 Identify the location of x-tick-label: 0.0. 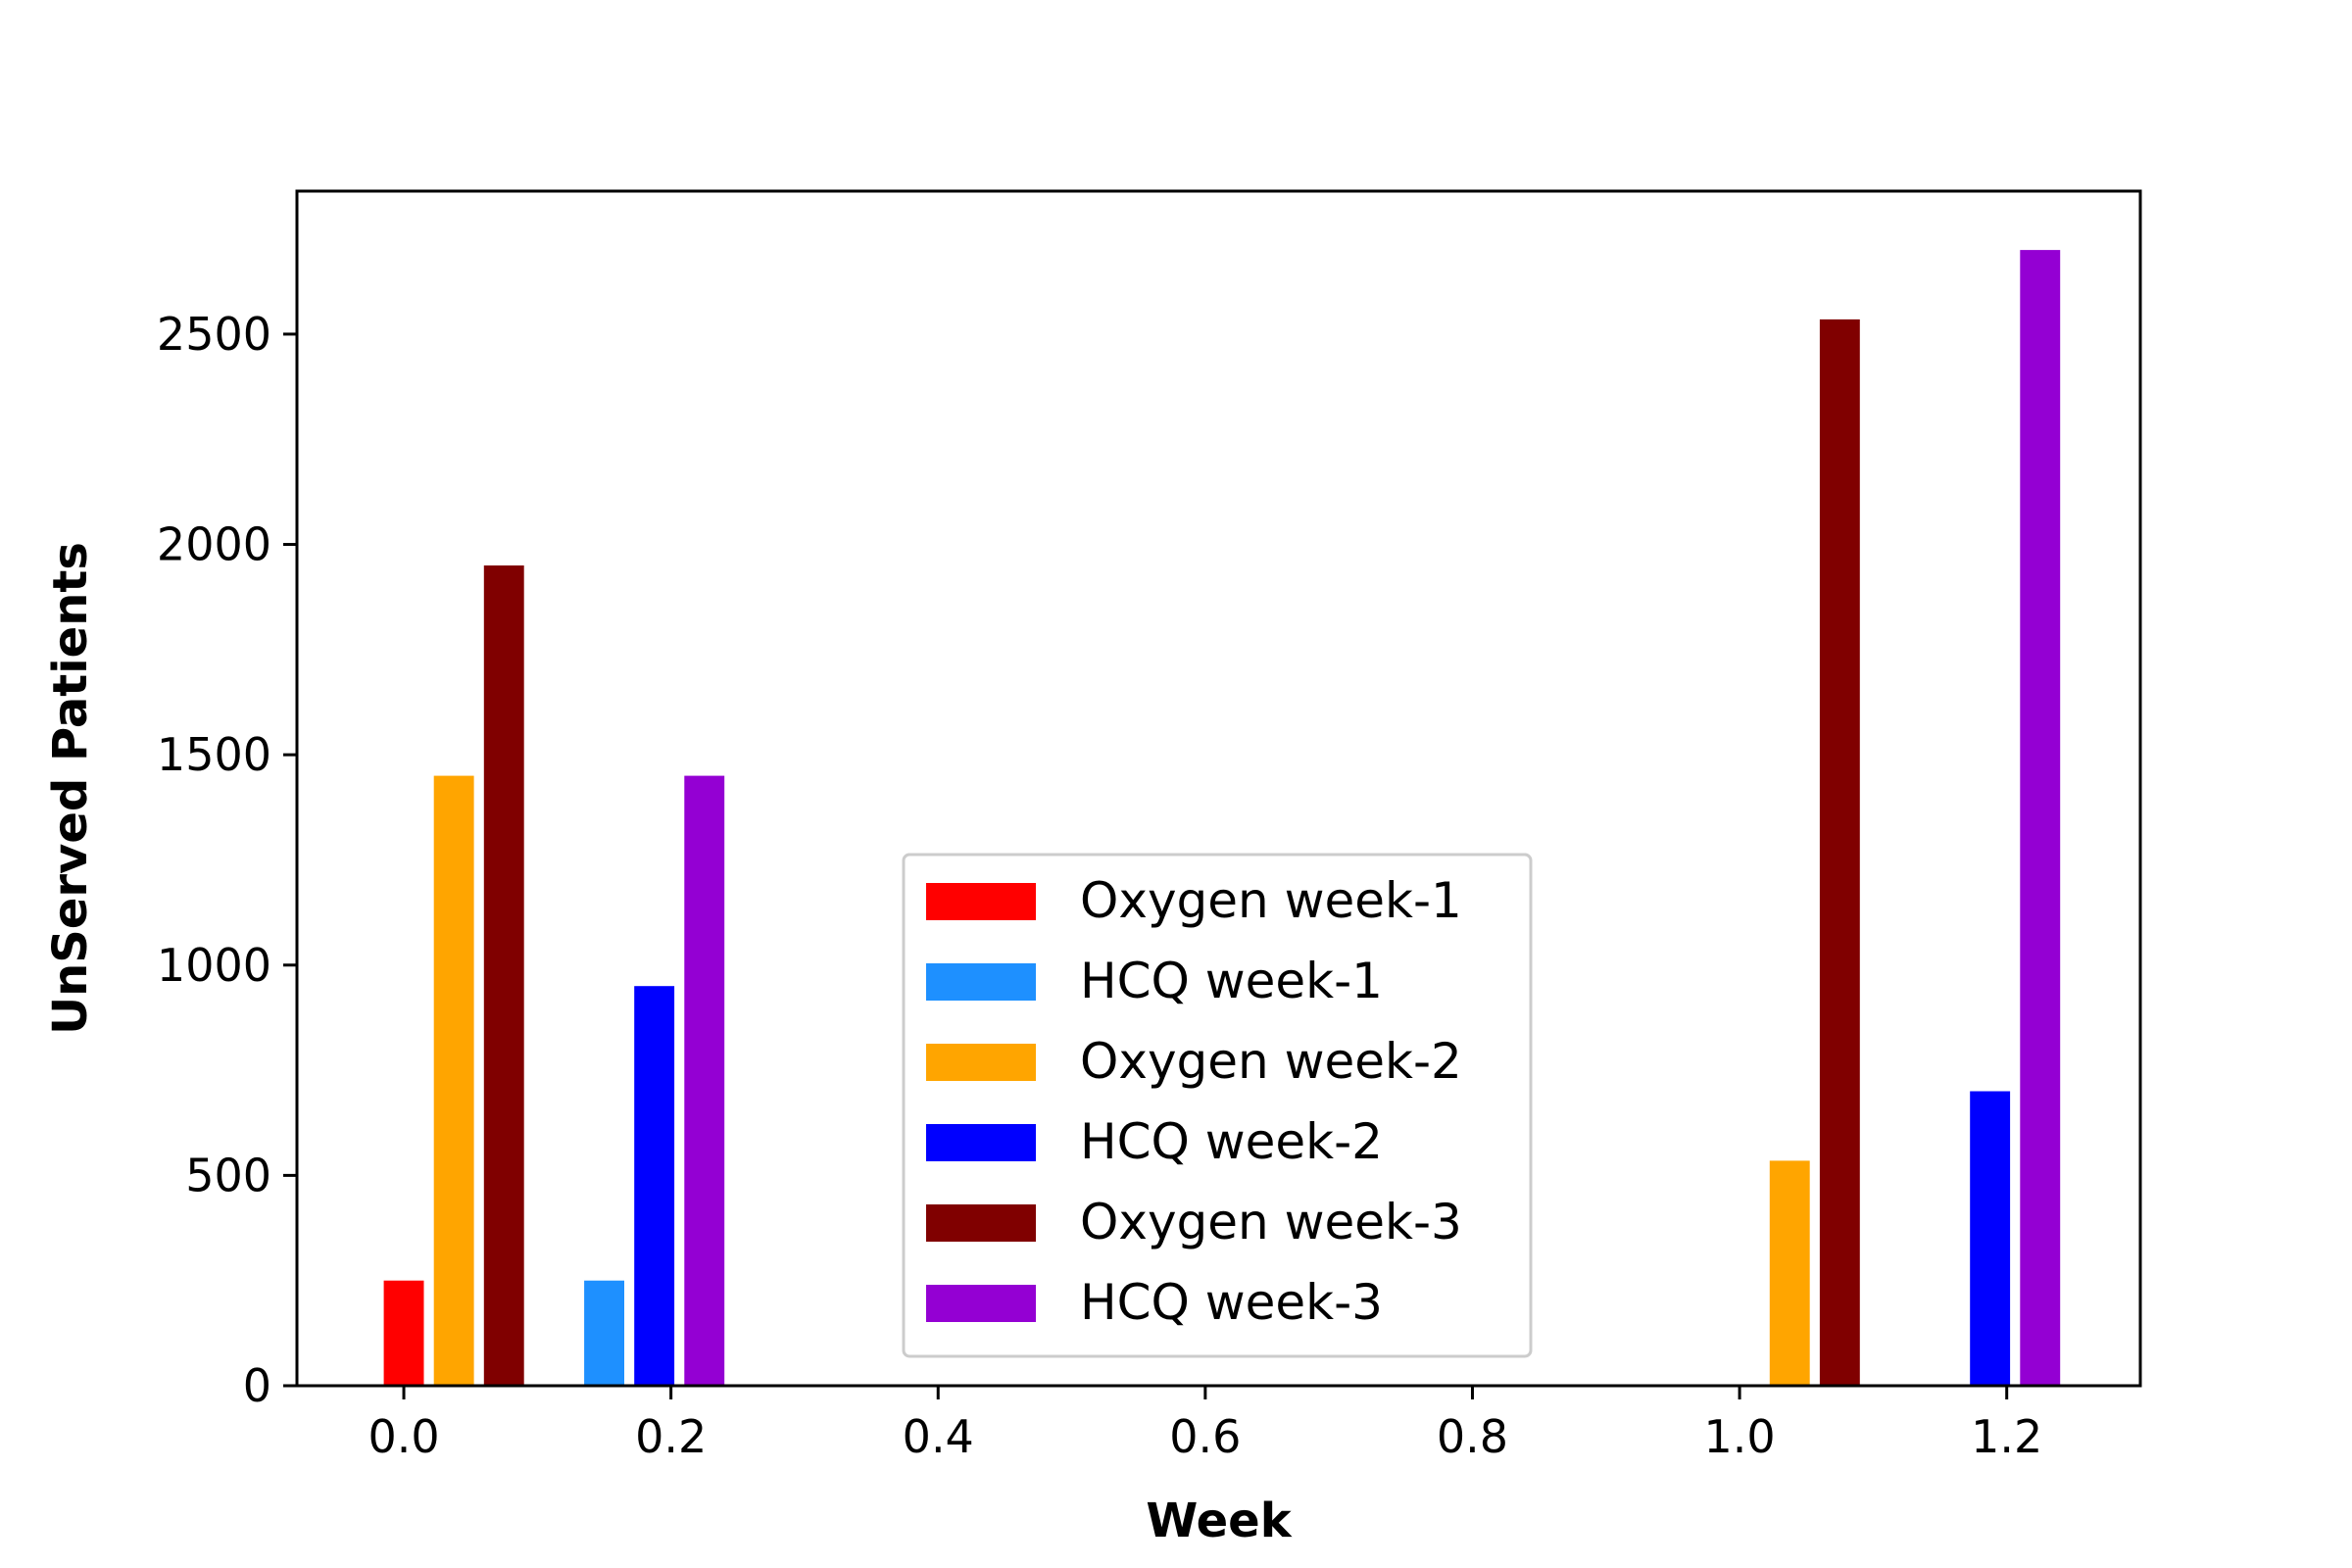
(403, 1436).